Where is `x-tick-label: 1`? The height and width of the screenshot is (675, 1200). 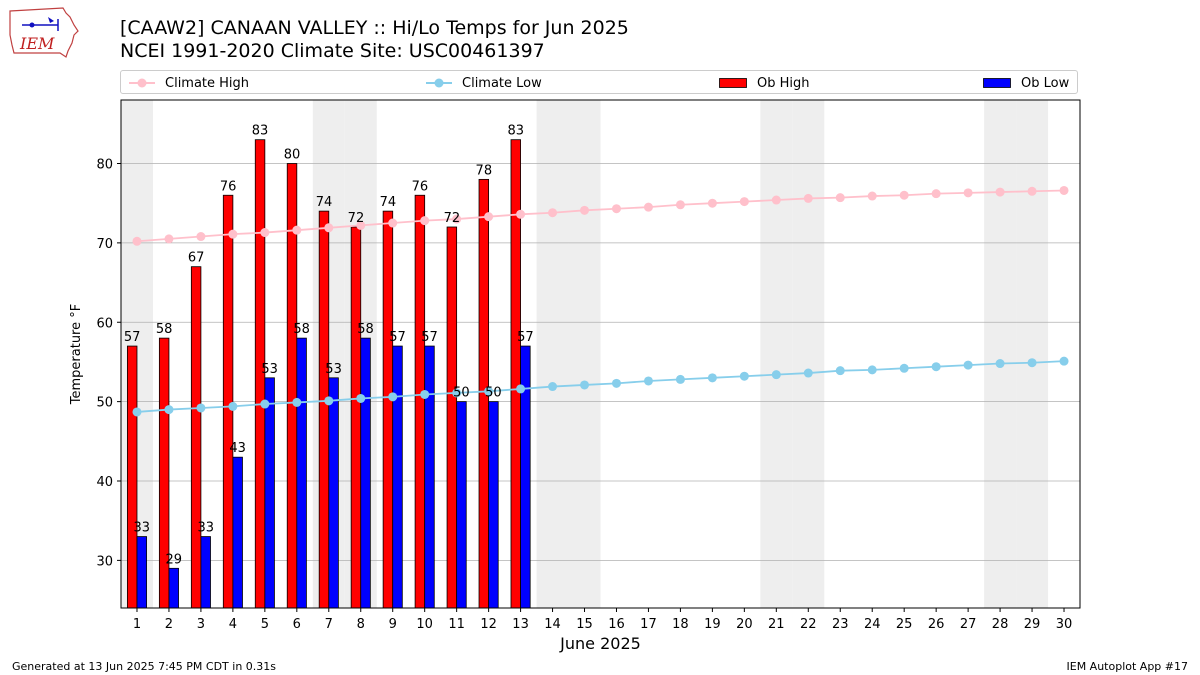
x-tick-label: 1 is located at coordinates (137, 624).